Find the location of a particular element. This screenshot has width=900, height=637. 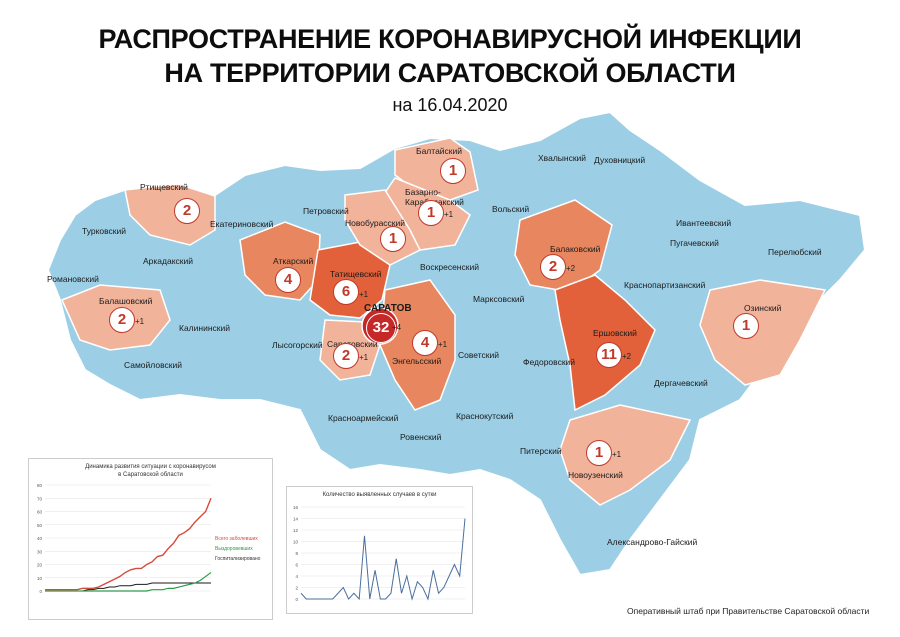

page-title-line1: РАСПРОСТРАНЕНИЕ КОРОНАВИРУСНОЙ ИНФЕКЦИИ is located at coordinates (450, 39).